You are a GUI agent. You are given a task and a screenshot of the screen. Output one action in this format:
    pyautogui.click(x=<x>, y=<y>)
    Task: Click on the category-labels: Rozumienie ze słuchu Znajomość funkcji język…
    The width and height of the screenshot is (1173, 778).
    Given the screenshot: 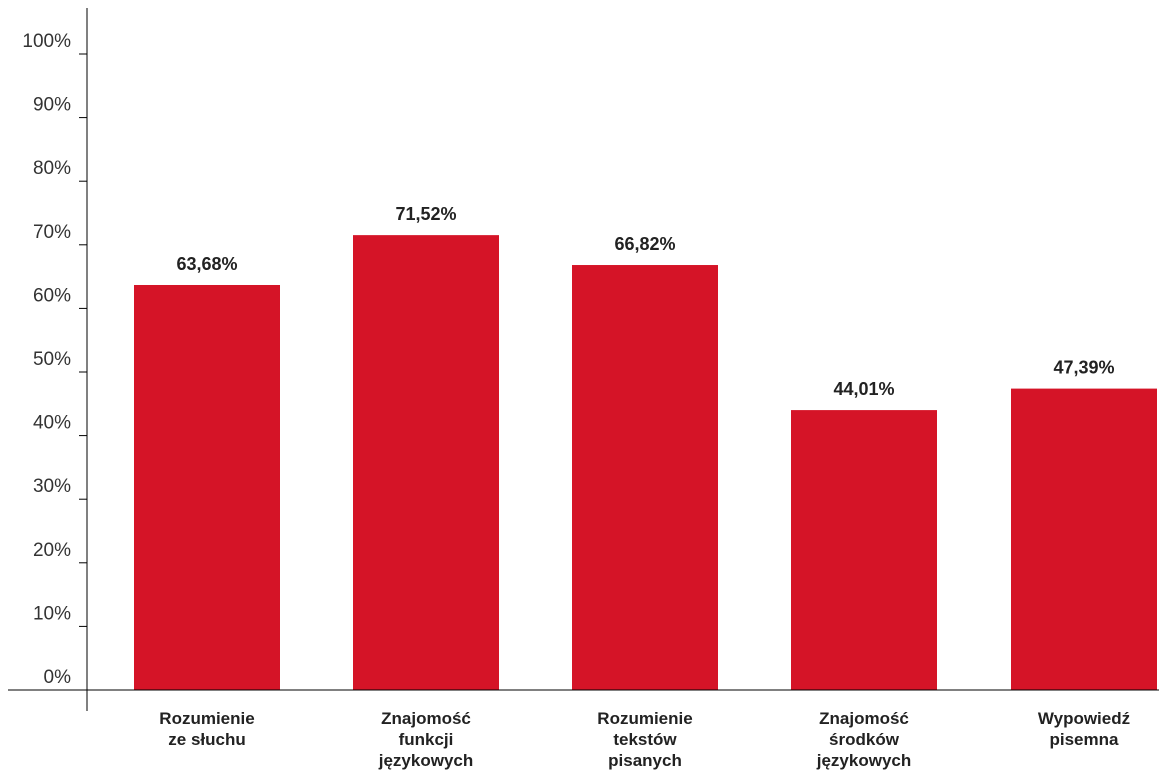 What is the action you would take?
    pyautogui.click(x=644, y=739)
    